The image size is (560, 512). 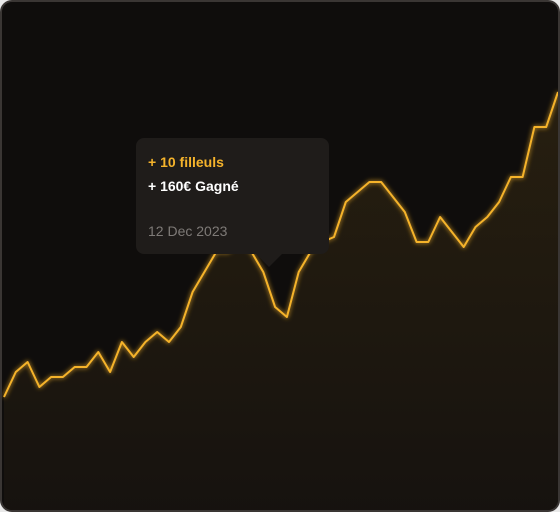 What do you see at coordinates (269, 260) in the screenshot?
I see `tooltip-pointer` at bounding box center [269, 260].